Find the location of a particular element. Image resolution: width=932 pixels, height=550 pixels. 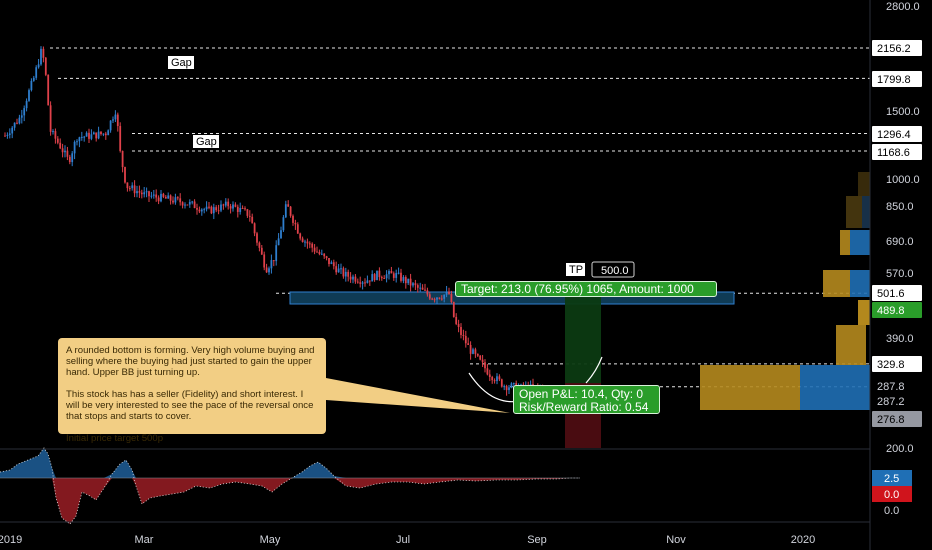

price-tag-label: 329.8 is located at coordinates (891, 365).